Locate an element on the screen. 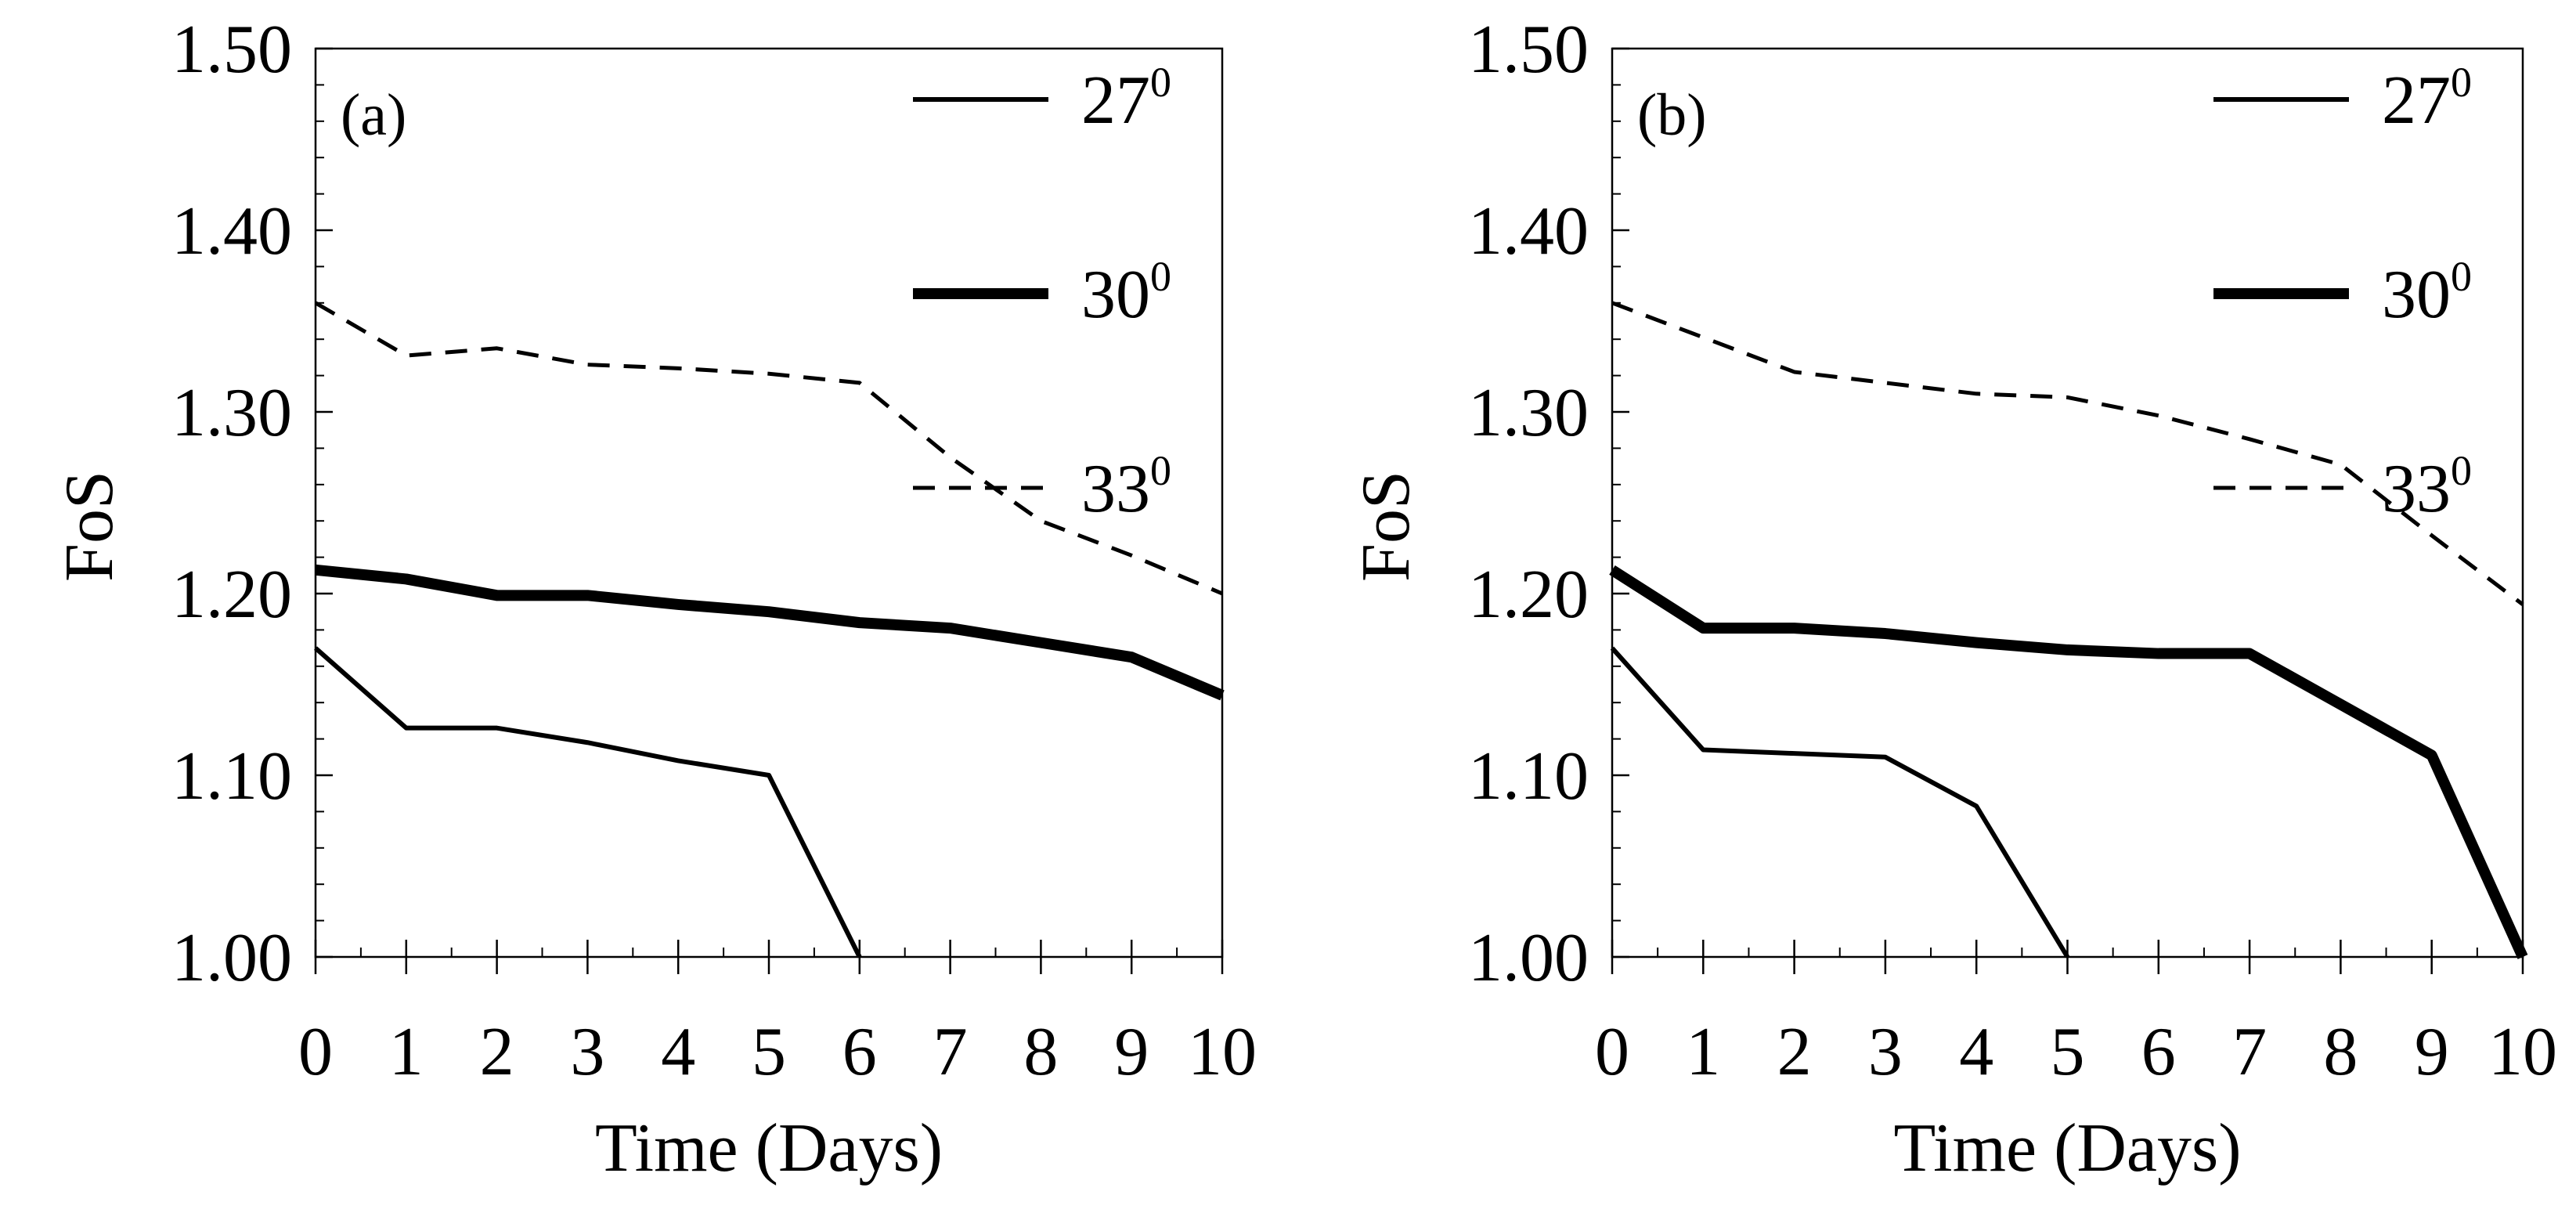 The height and width of the screenshot is (1213, 2576). panel-label: (a) is located at coordinates (373, 115).